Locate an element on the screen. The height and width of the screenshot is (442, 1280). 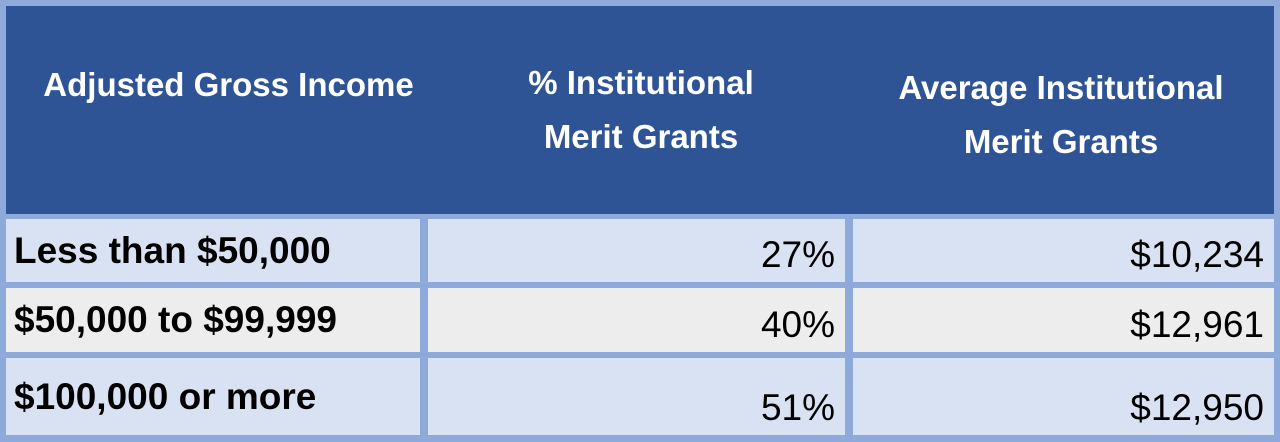
cell: $100,000 or more is located at coordinates (213, 396).